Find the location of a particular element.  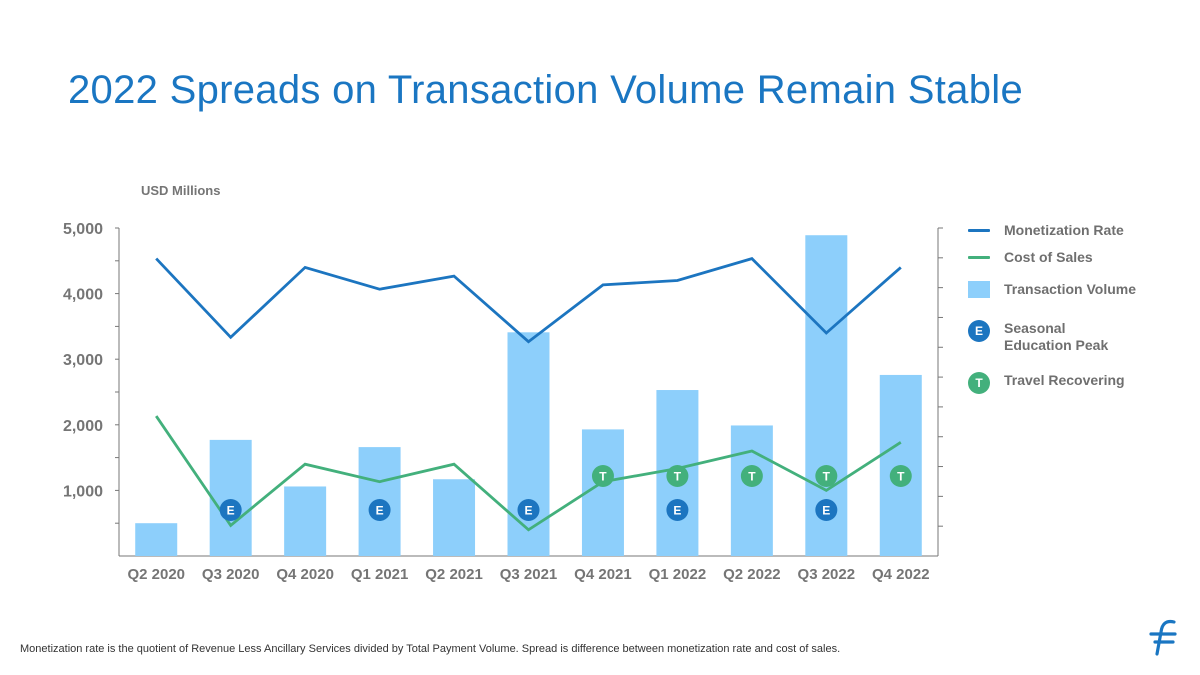

legend-monetization: Monetization Rate is located at coordinates (1046, 230).